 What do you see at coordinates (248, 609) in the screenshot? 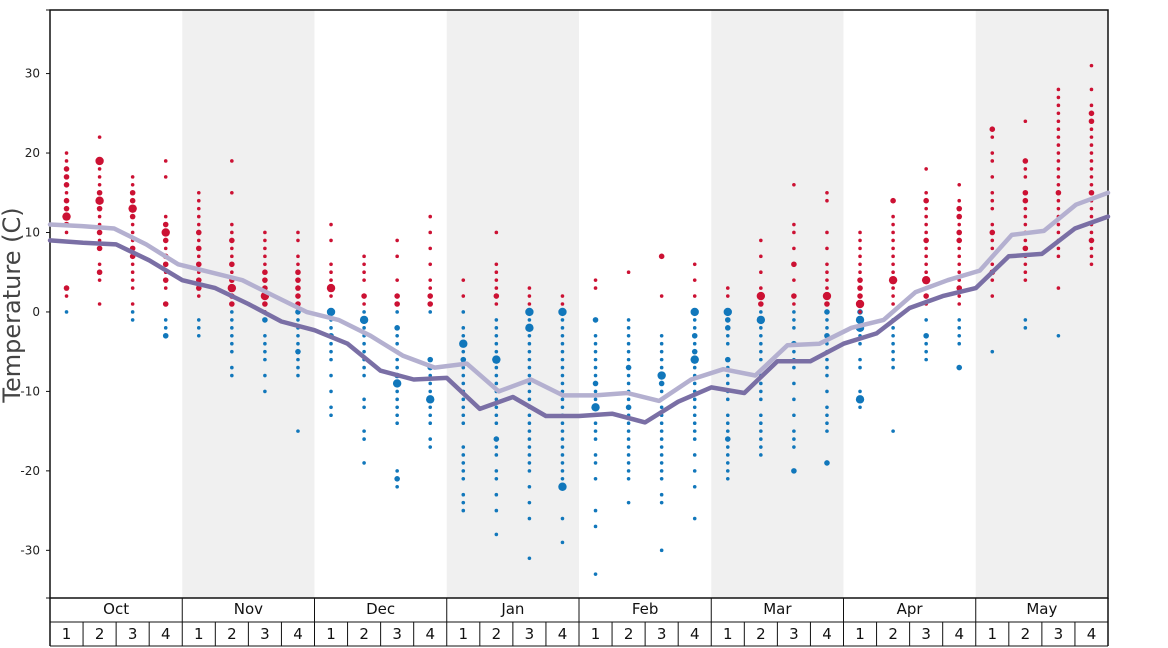
I see `month-label-nov: Nov` at bounding box center [248, 609].